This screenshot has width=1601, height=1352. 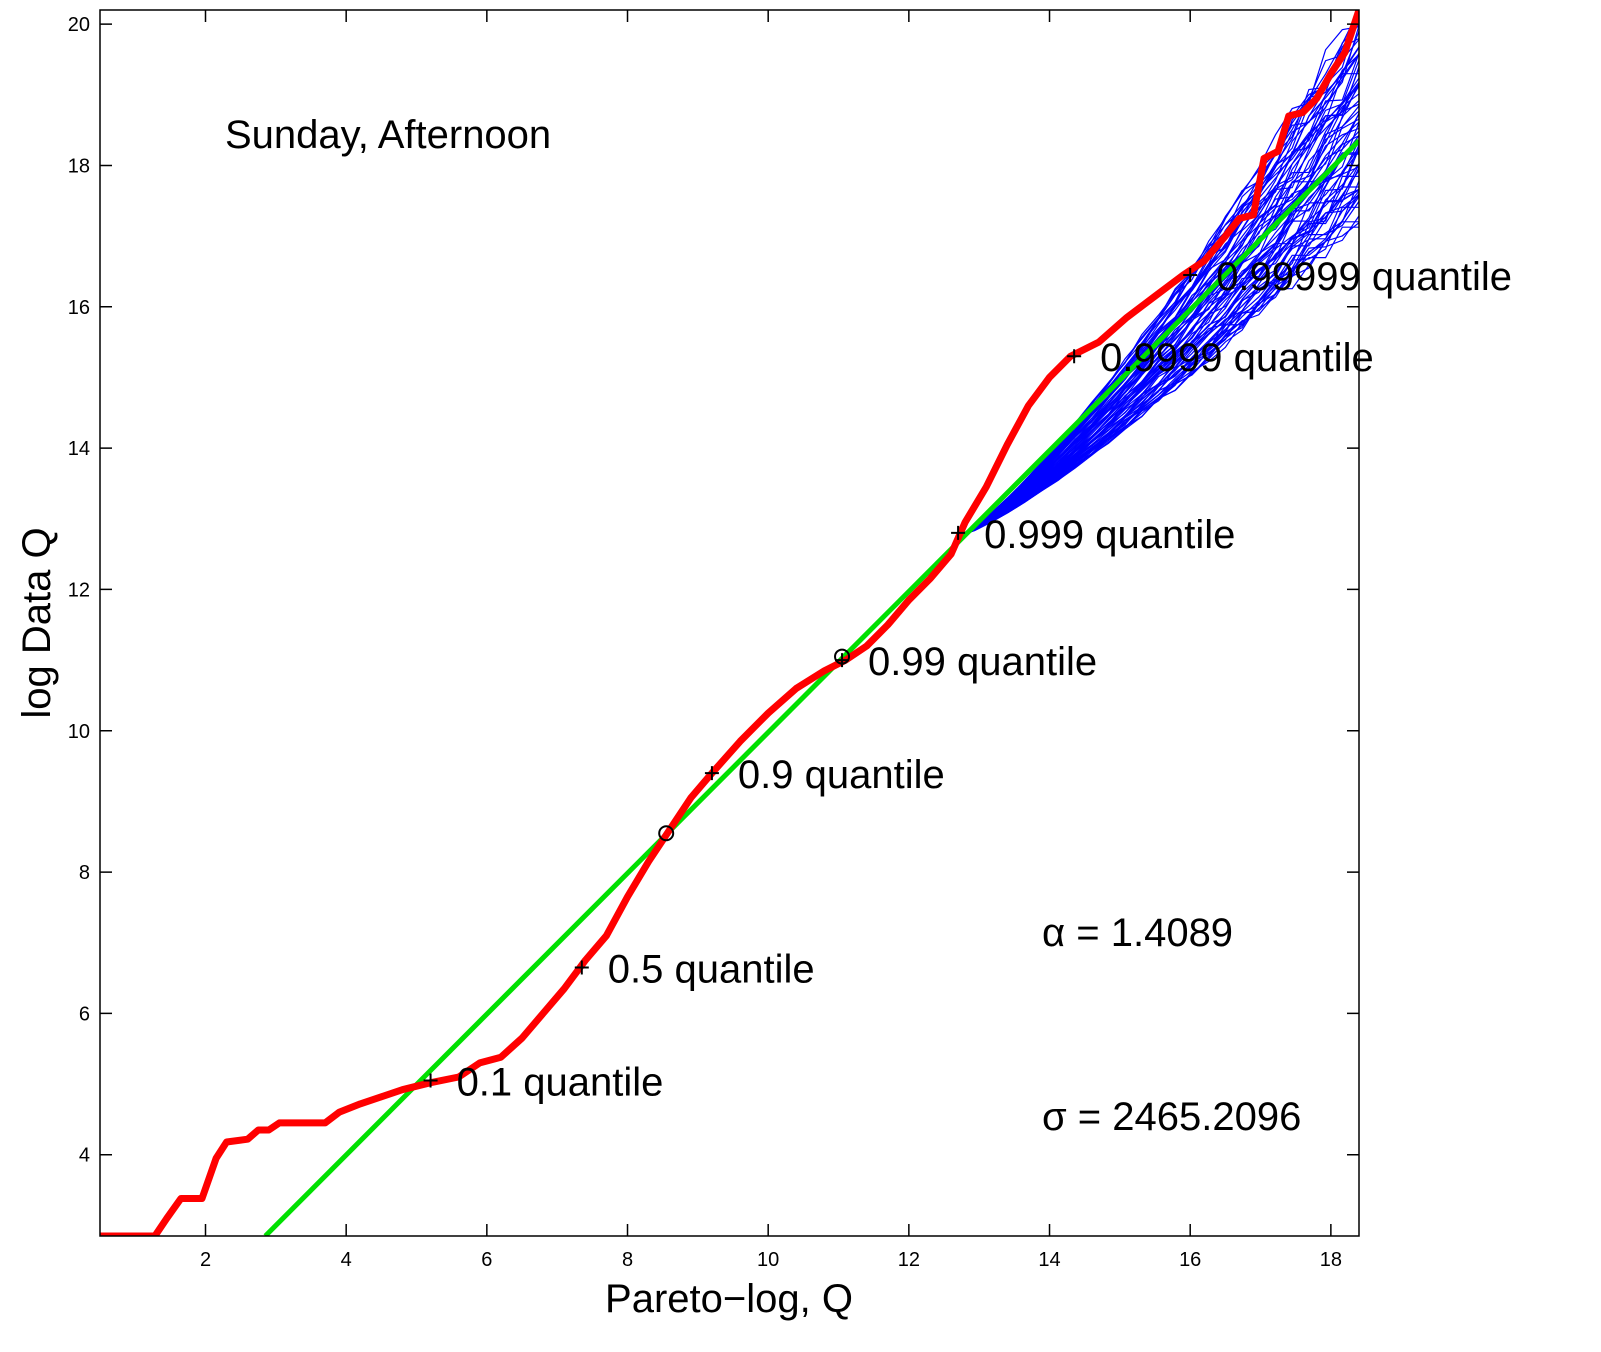 What do you see at coordinates (982, 662) in the screenshot?
I see `quantile-label: 0.99 quantile` at bounding box center [982, 662].